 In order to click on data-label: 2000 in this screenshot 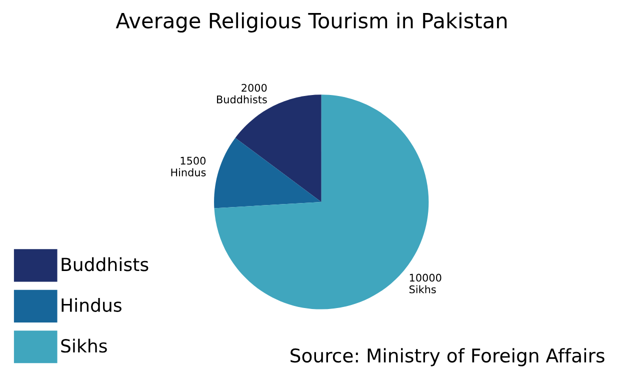, I will do `click(254, 88)`.